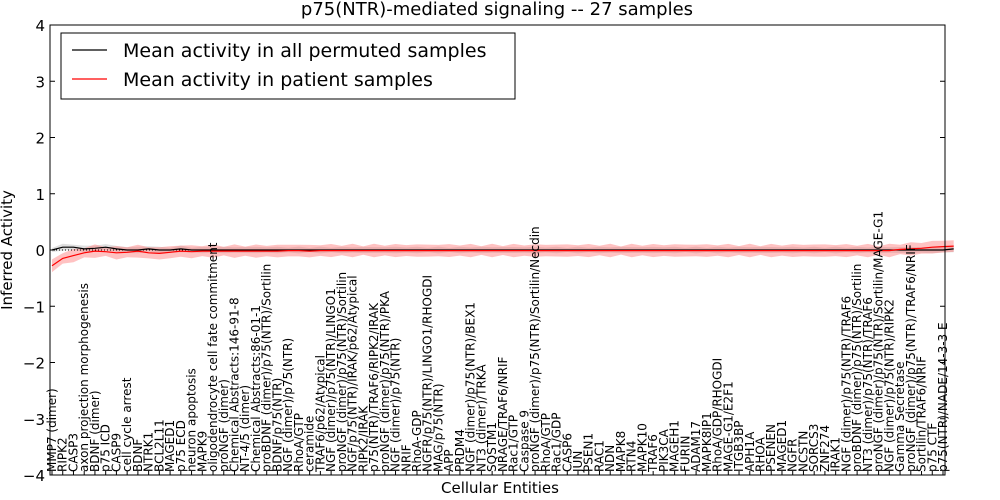 This screenshot has width=1000, height=500. What do you see at coordinates (943, 397) in the screenshot?
I see `x-tick-label: p75(NTR)/NADE/14-3-3 E` at bounding box center [943, 397].